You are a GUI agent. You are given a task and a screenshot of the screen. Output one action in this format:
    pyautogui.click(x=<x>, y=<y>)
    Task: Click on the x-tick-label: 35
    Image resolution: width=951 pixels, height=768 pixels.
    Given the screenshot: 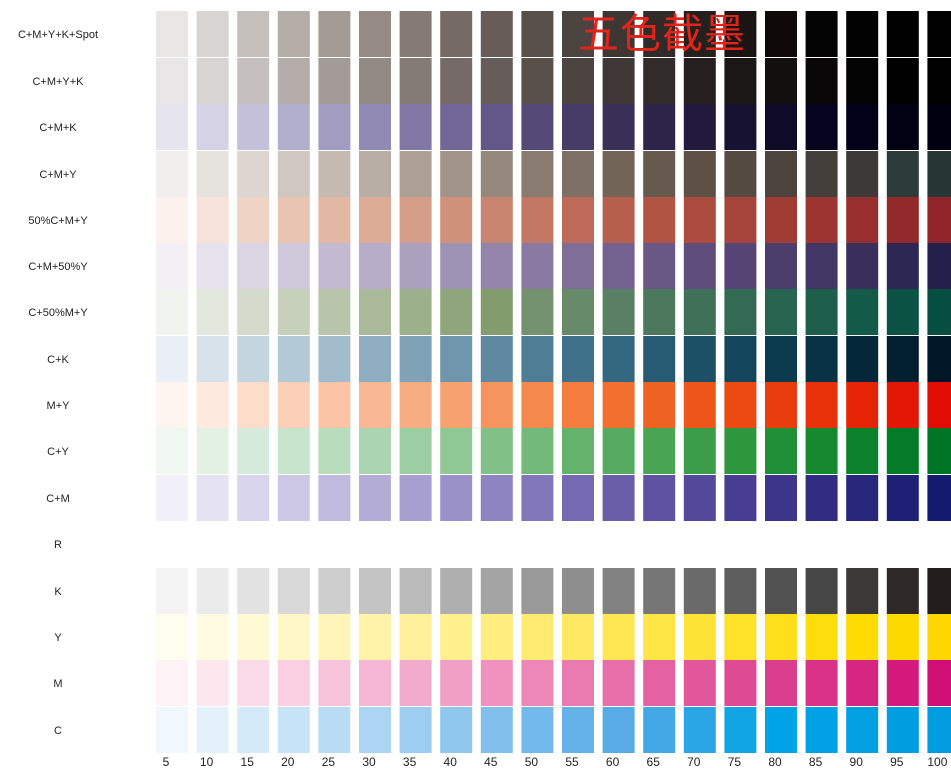 What is the action you would take?
    pyautogui.click(x=410, y=761)
    